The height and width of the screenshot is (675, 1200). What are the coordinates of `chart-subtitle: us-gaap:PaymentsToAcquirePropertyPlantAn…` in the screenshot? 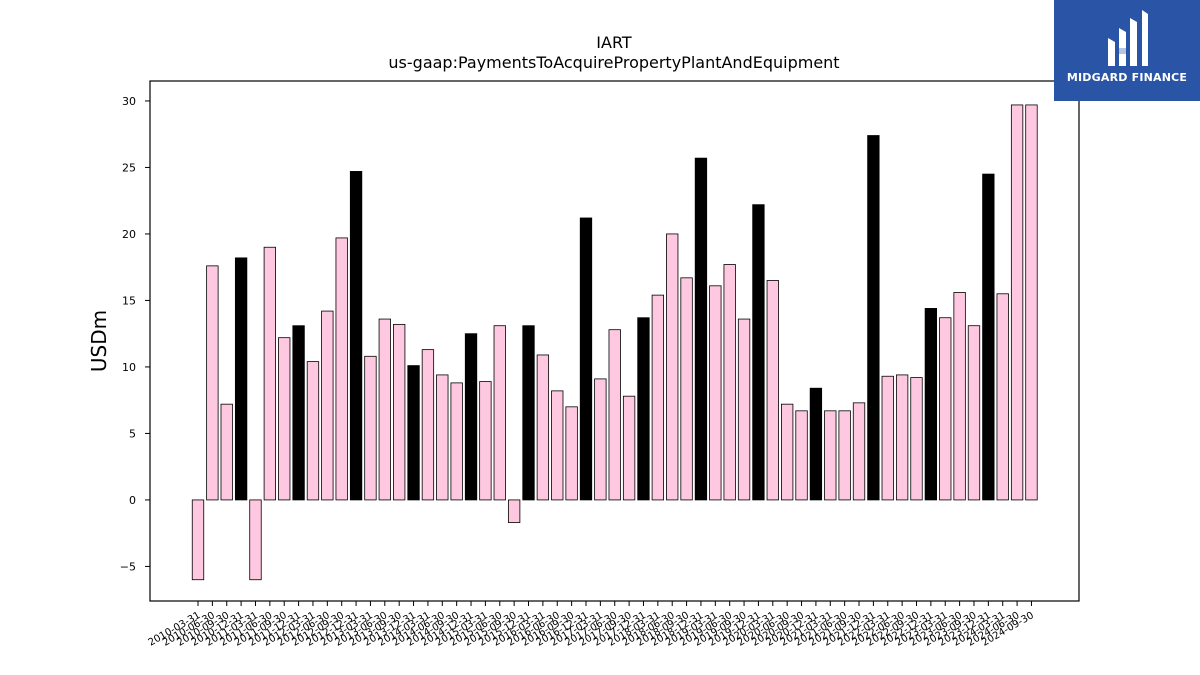 It's located at (613, 62).